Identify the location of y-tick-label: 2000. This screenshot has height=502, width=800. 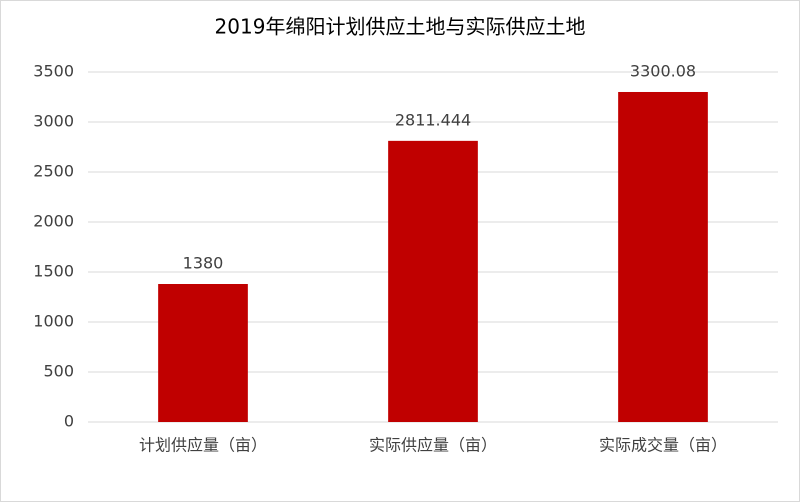
(53, 221).